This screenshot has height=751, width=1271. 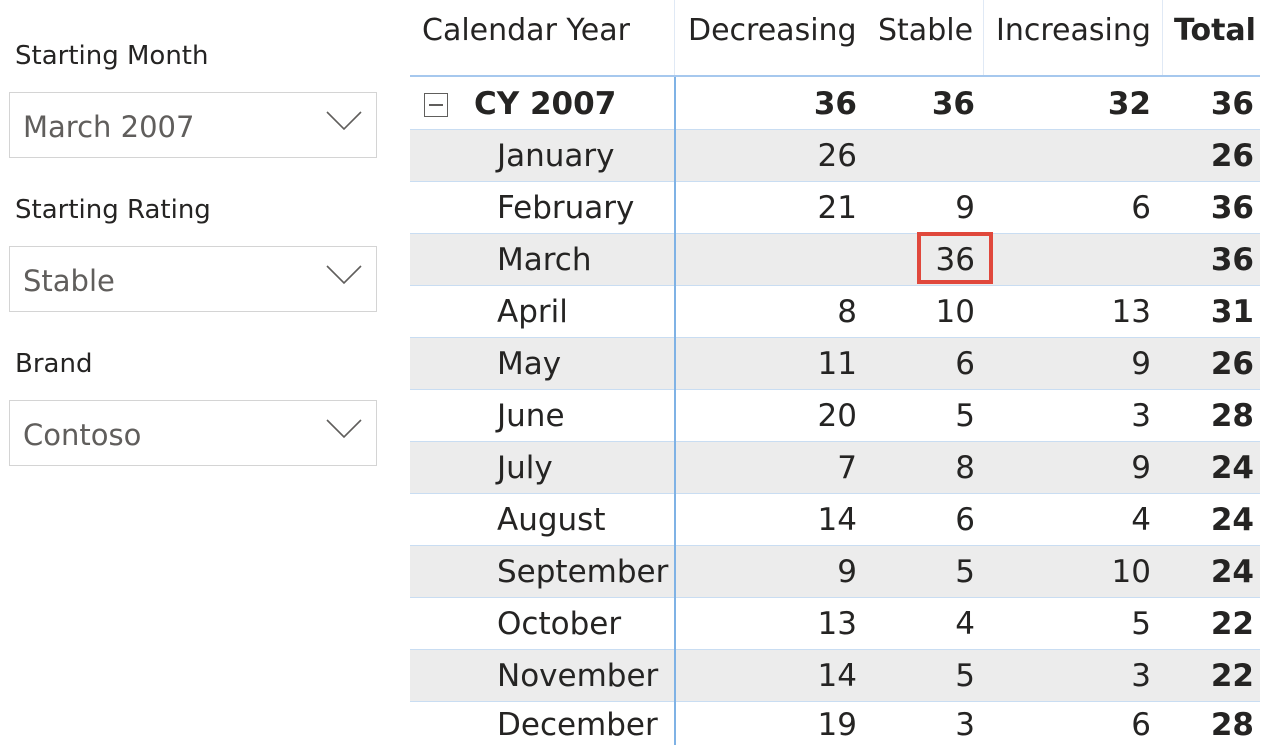 I want to click on row-label: February, so click(x=566, y=208).